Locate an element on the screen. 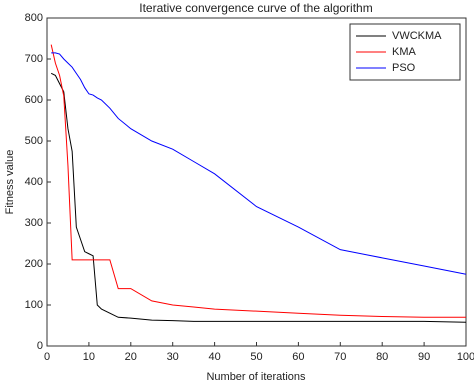 The image size is (474, 384). x-tick-label: 50 is located at coordinates (256, 357).